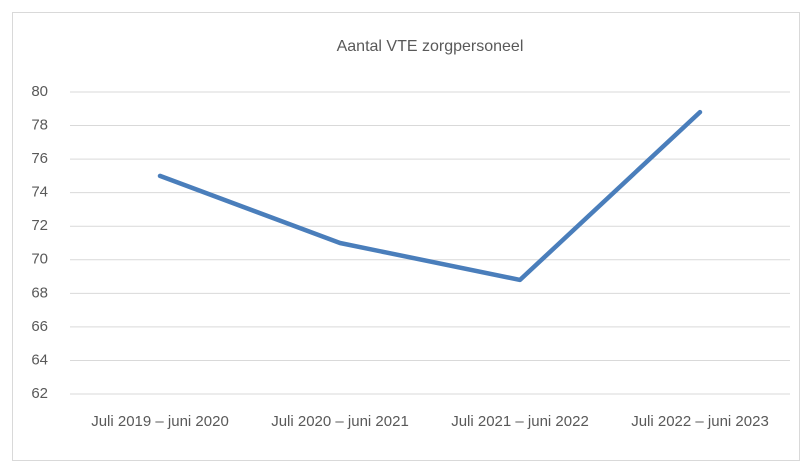  What do you see at coordinates (39, 91) in the screenshot?
I see `y-tick-label: 80` at bounding box center [39, 91].